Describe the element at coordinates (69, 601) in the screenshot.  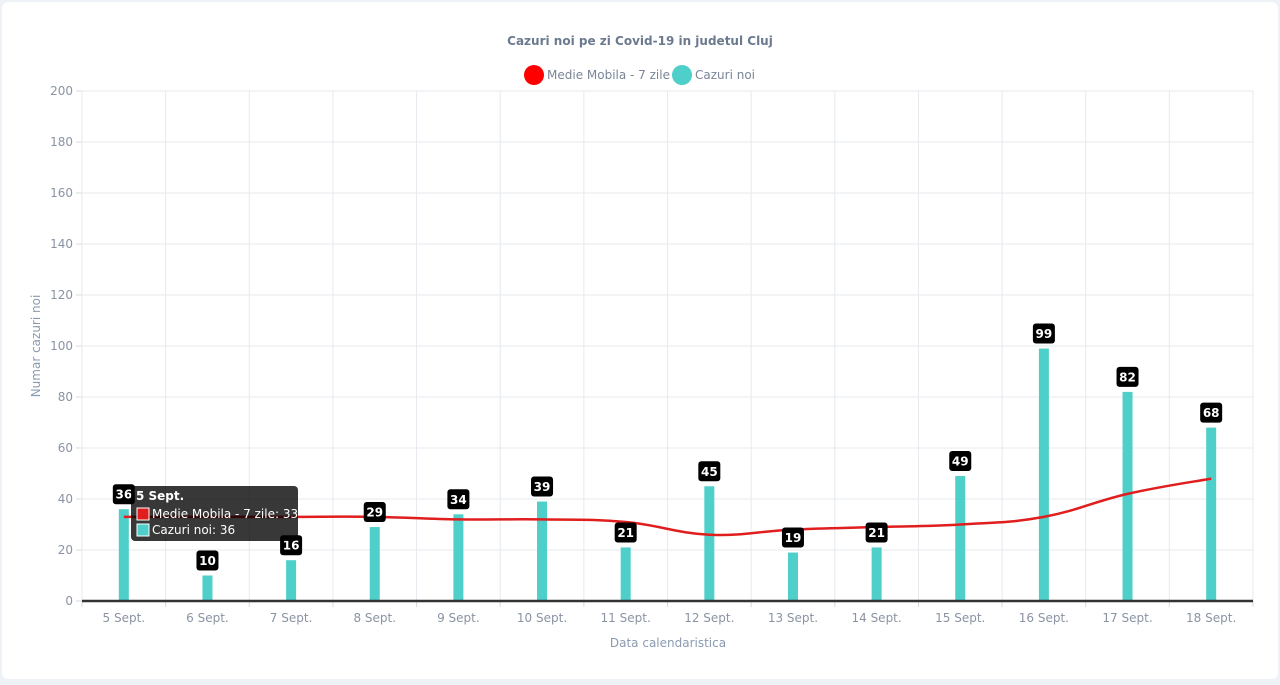
I see `y-tick-label: 0` at that location.